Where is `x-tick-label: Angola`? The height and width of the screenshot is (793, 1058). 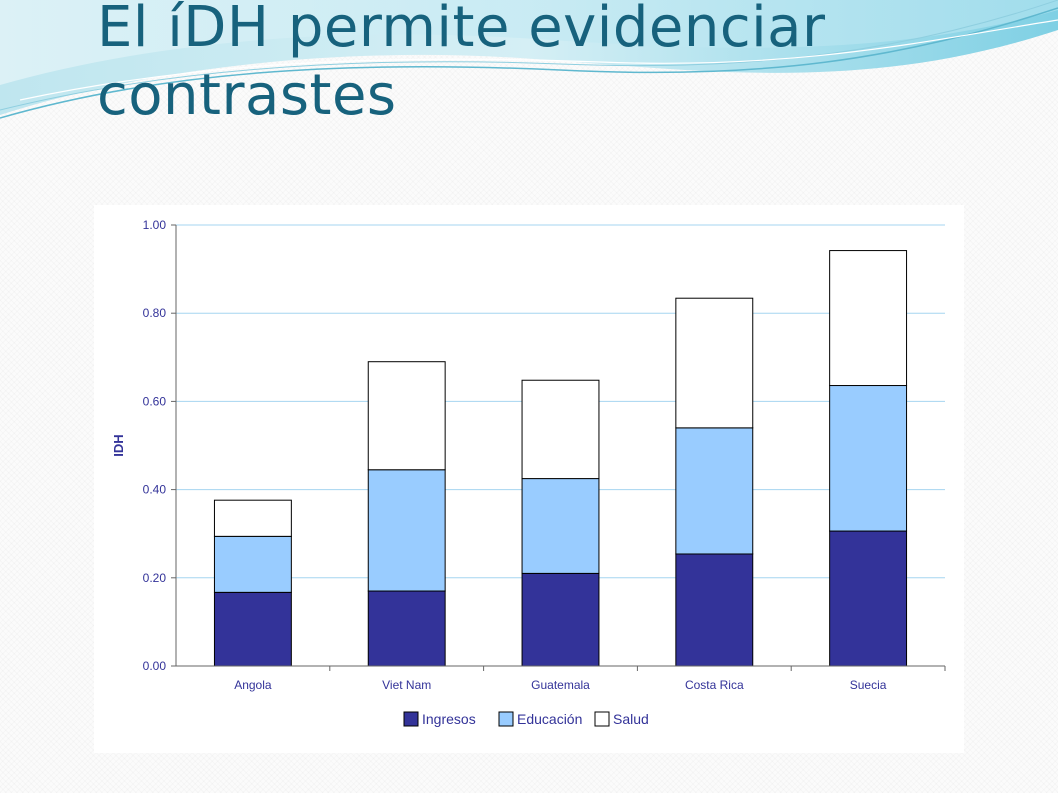 x-tick-label: Angola is located at coordinates (253, 685).